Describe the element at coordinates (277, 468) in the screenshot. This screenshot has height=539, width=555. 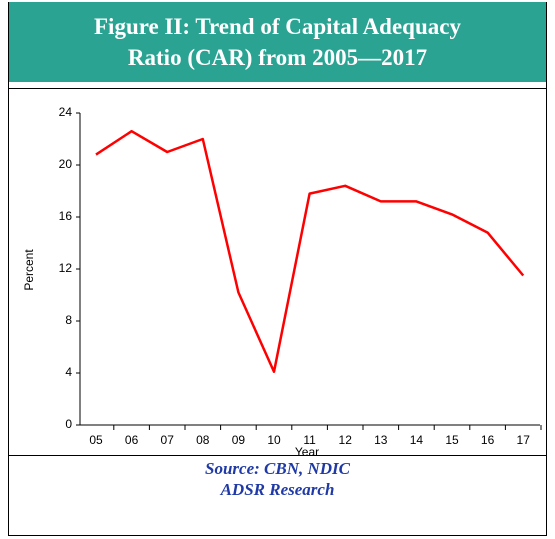
I see `source-line: Source: CBN, NDIC` at that location.